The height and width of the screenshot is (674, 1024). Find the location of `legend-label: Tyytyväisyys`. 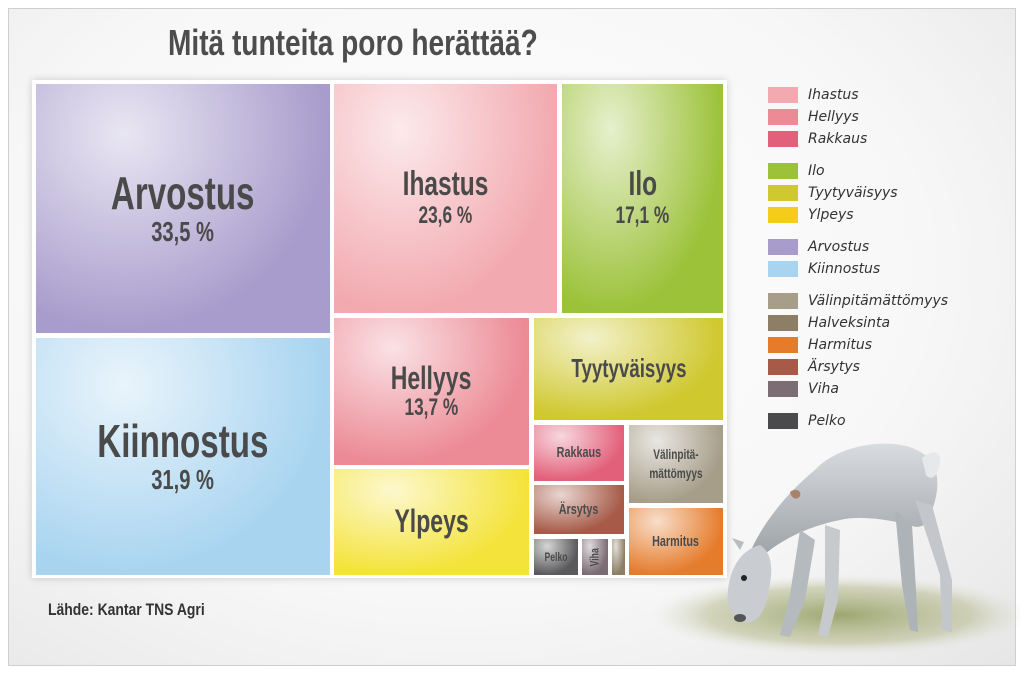

legend-label: Tyytyväisyys is located at coordinates (853, 193).